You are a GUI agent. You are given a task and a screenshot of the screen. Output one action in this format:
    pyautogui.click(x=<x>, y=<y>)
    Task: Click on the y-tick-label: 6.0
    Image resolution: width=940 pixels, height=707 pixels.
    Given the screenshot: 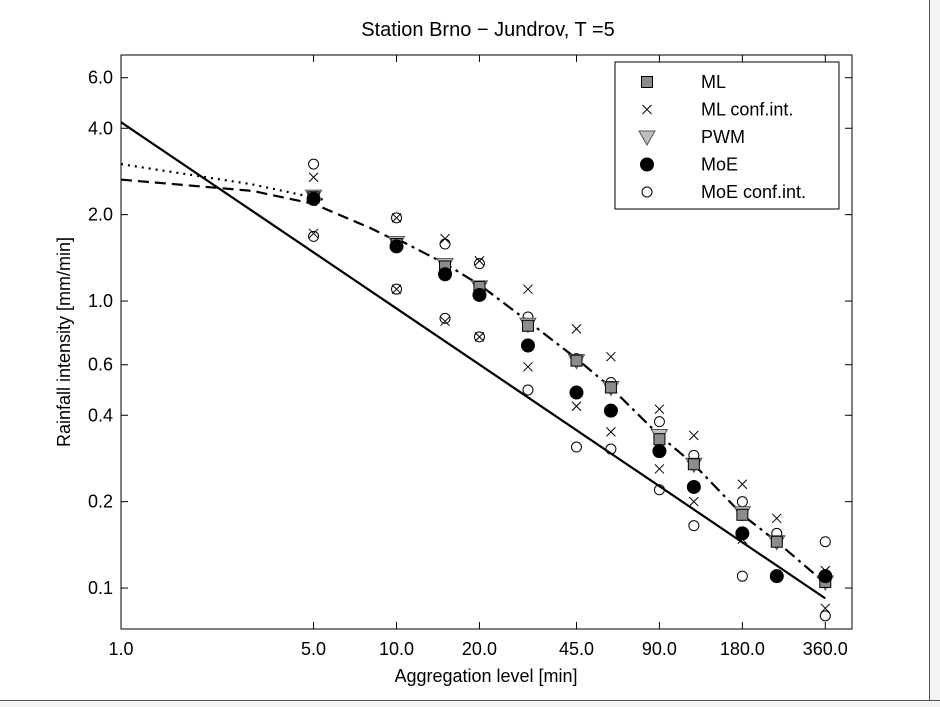 What is the action you would take?
    pyautogui.click(x=100, y=78)
    